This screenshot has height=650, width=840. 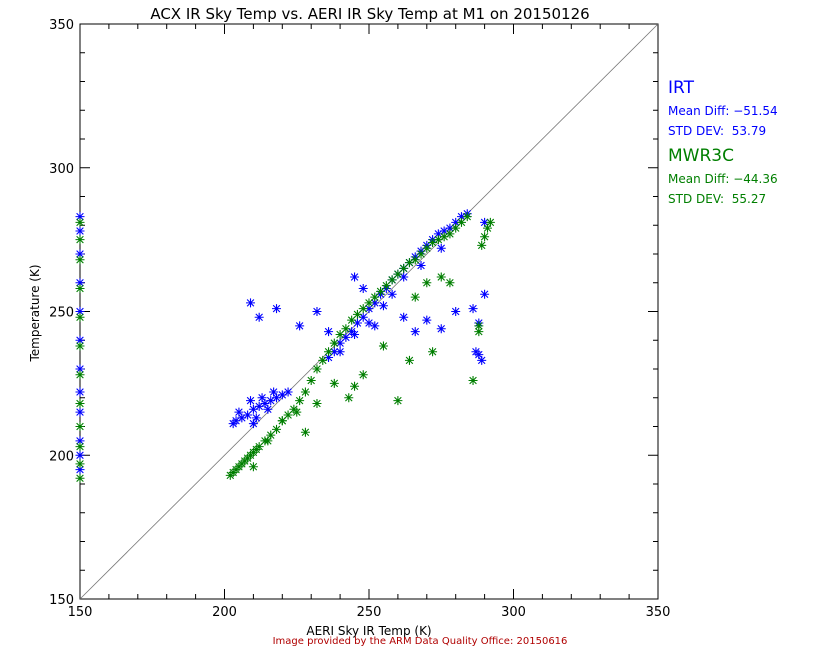 What do you see at coordinates (224, 612) in the screenshot?
I see `x-tick-label: 200` at bounding box center [224, 612].